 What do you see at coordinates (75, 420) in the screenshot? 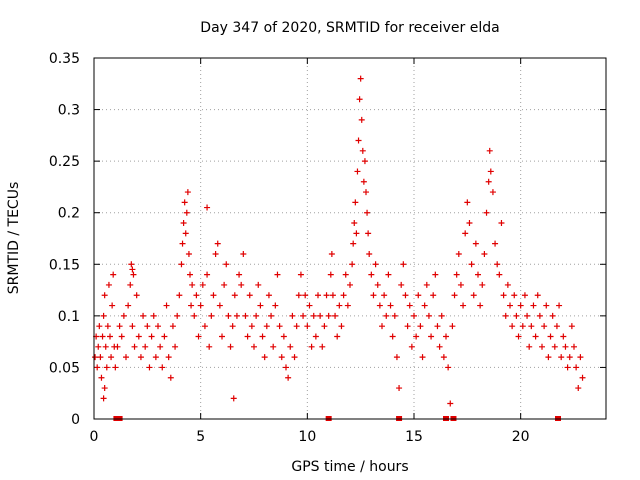
I see `y-tick-label: 0` at bounding box center [75, 420].